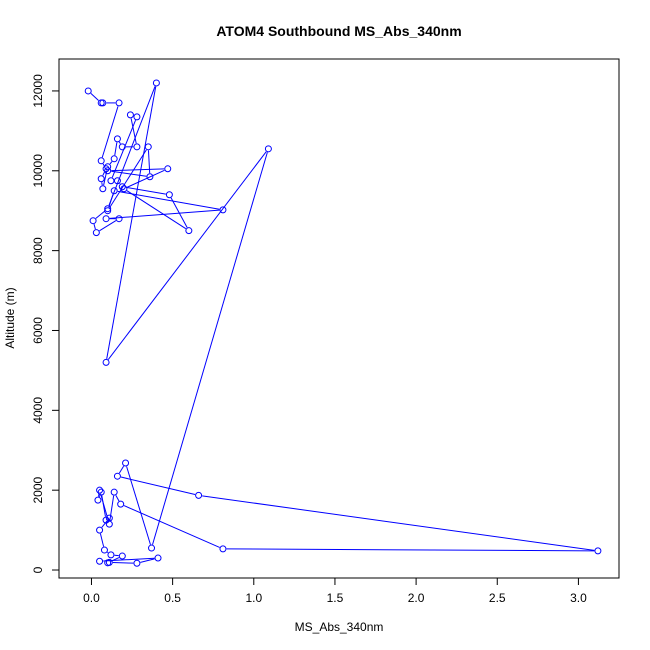 Image resolution: width=650 pixels, height=650 pixels. What do you see at coordinates (91, 598) in the screenshot?
I see `x-tick-label: 0.0` at bounding box center [91, 598].